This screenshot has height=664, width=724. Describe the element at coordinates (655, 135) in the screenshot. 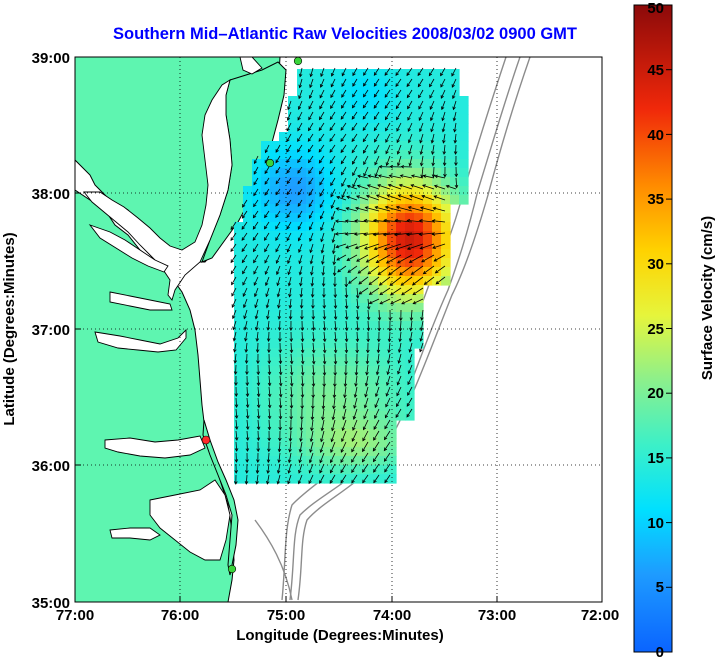

I see `colorbar-tick-label: 40` at that location.